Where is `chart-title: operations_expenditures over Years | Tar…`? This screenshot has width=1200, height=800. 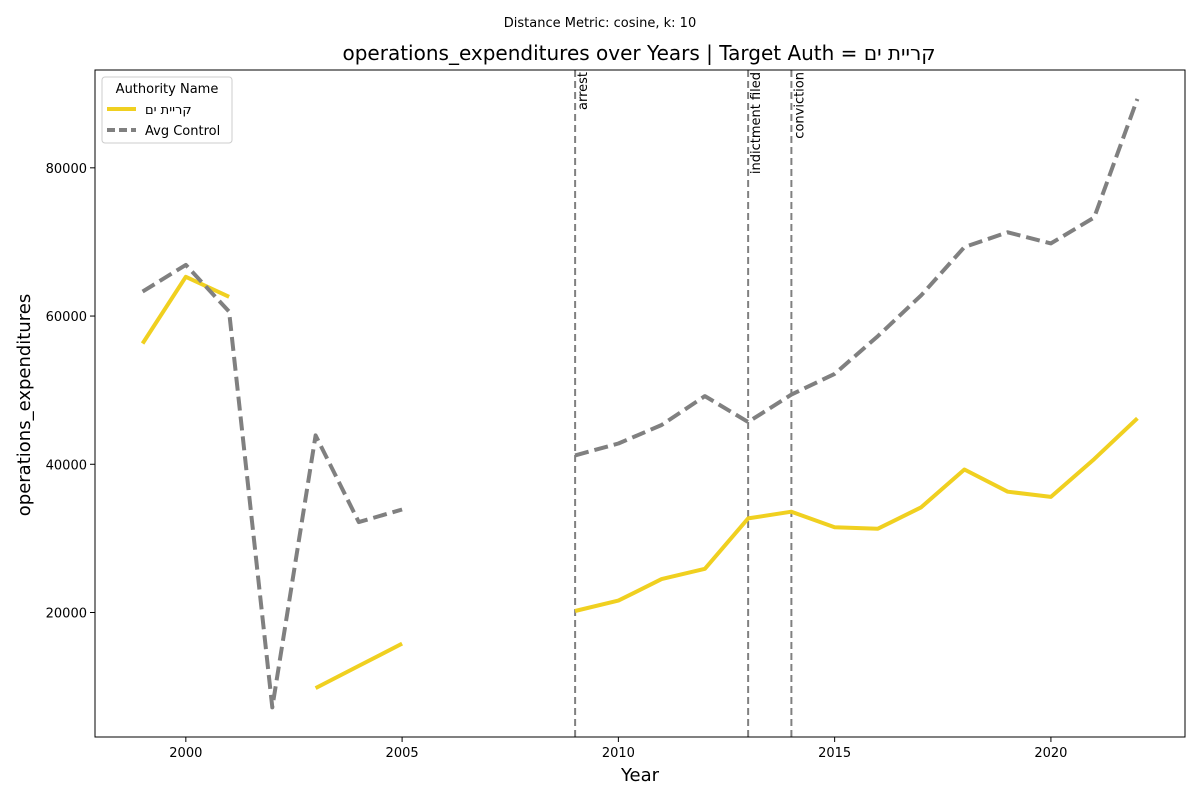
chart-title: operations_expenditures over Years | Tar… is located at coordinates (639, 53).